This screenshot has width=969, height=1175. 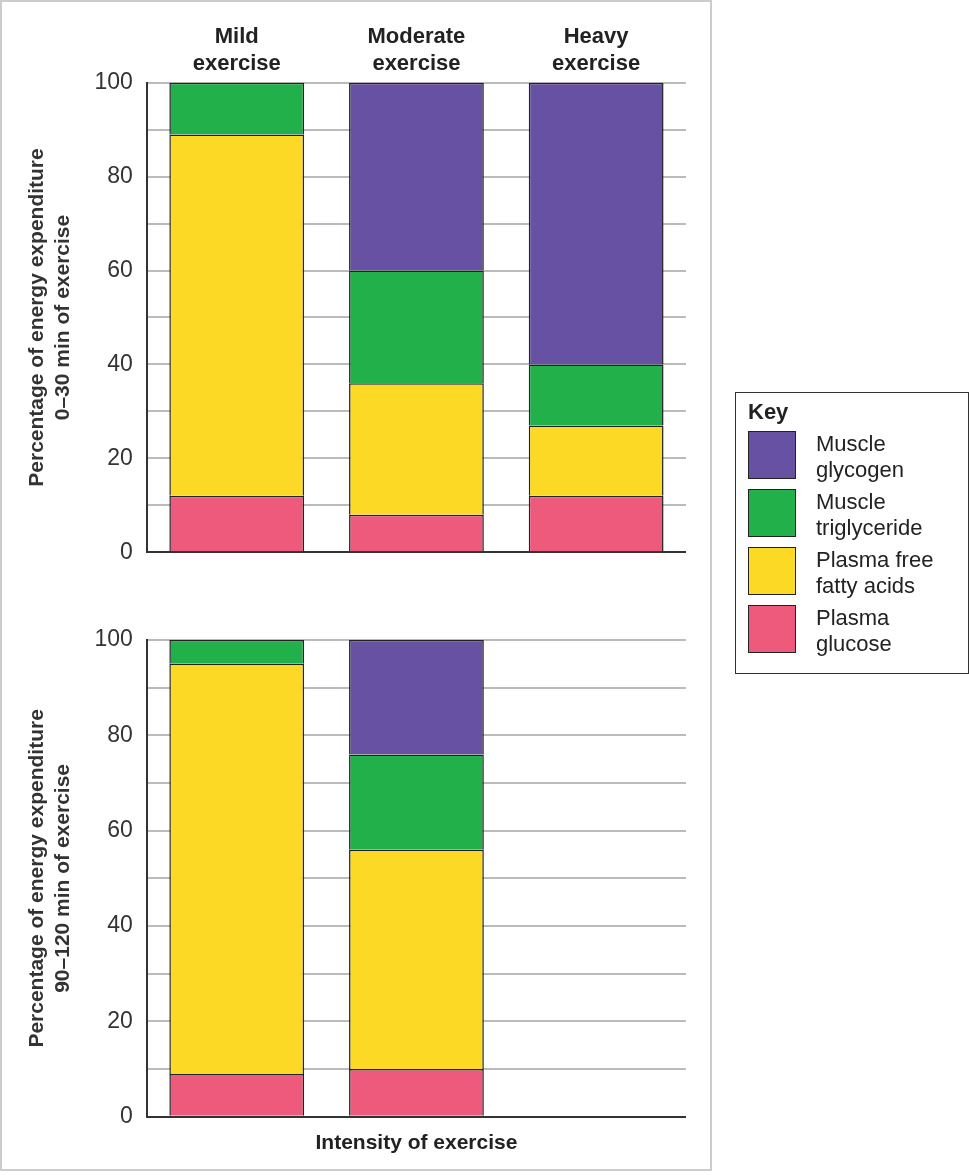 What do you see at coordinates (854, 631) in the screenshot?
I see `legend-label: Plasma glucose` at bounding box center [854, 631].